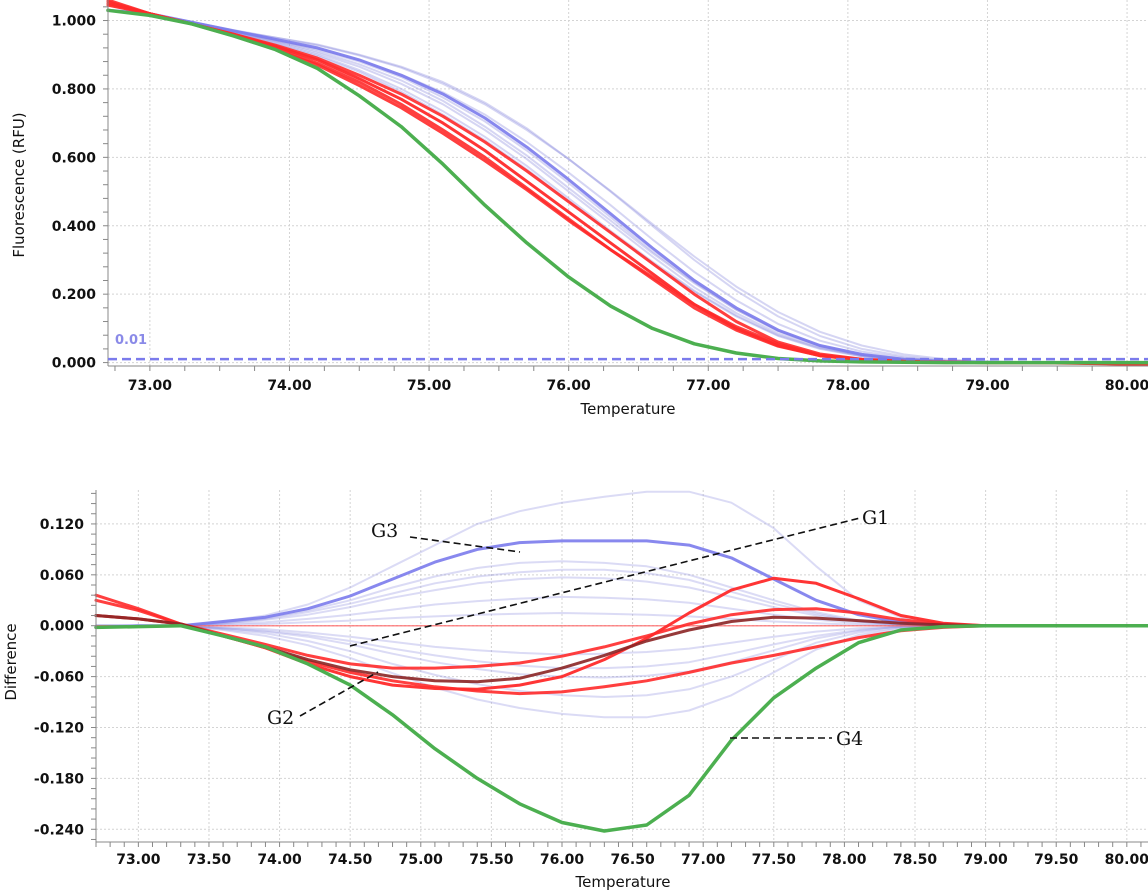 This screenshot has width=1148, height=892. What do you see at coordinates (627, 409) in the screenshot?
I see `fluorescence-x-axis-title: Temperature` at bounding box center [627, 409].